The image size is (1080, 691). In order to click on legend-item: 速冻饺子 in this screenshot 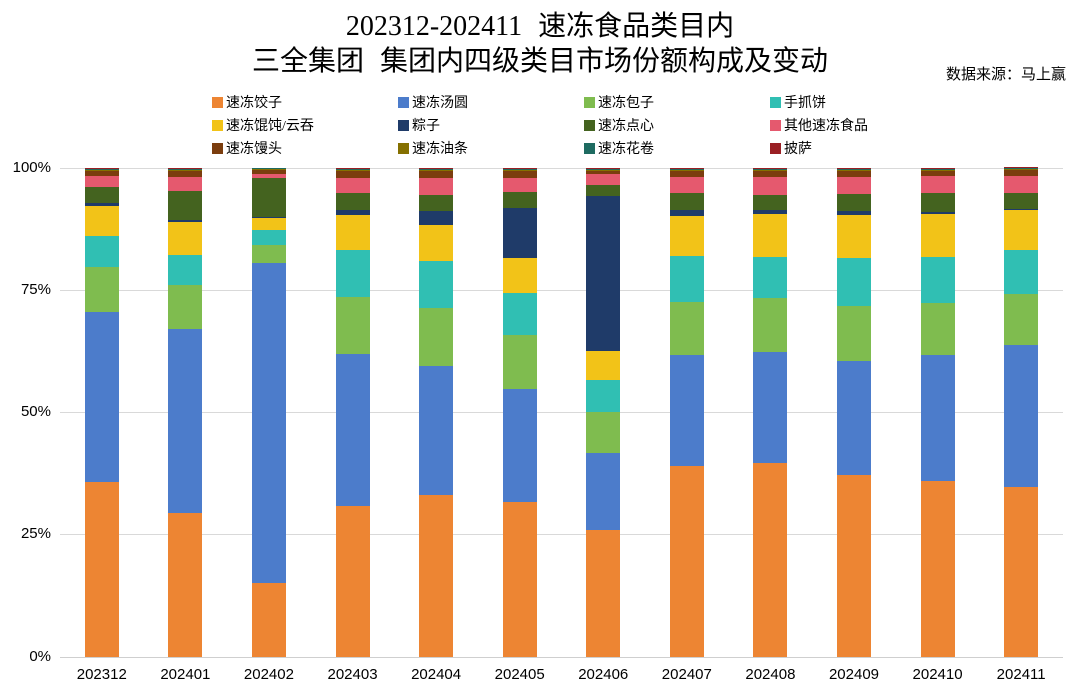, I will do `click(305, 102)`.